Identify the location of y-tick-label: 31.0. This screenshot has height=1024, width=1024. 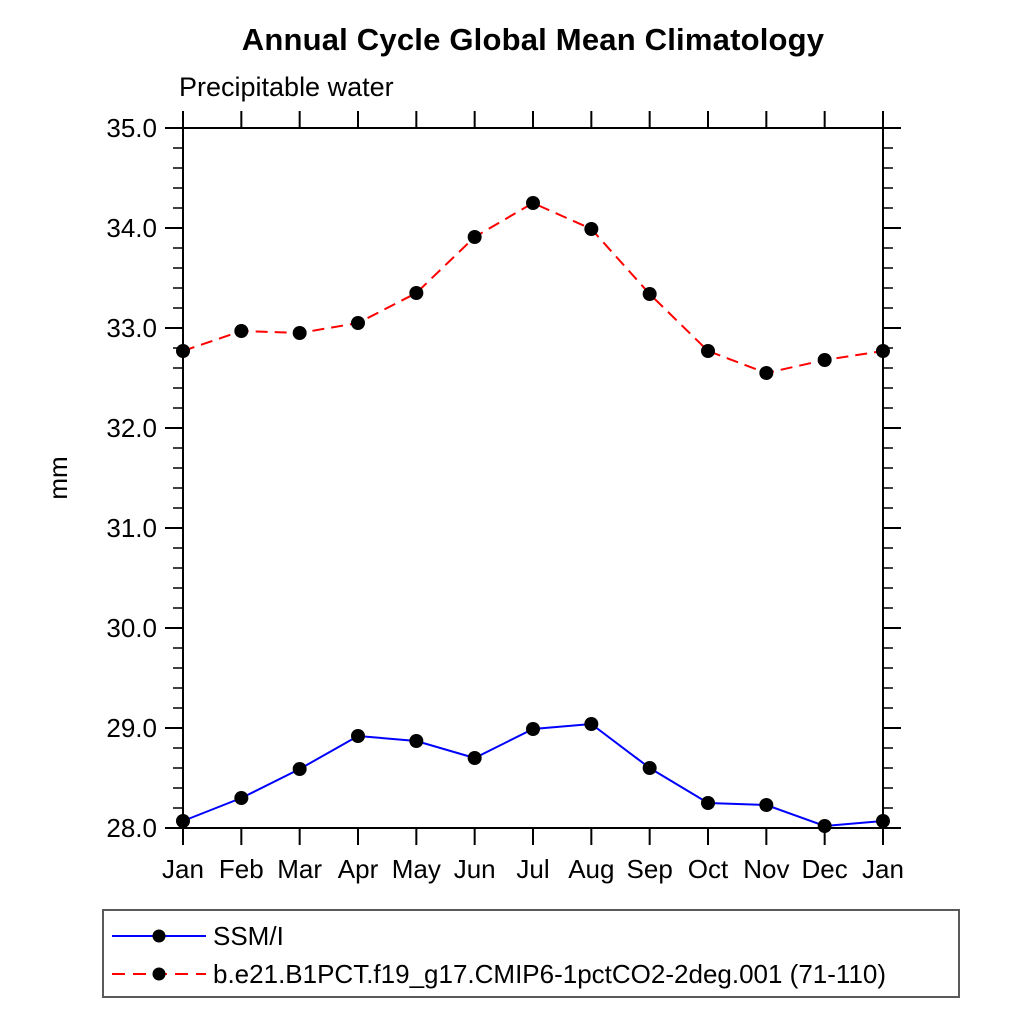
(131, 528).